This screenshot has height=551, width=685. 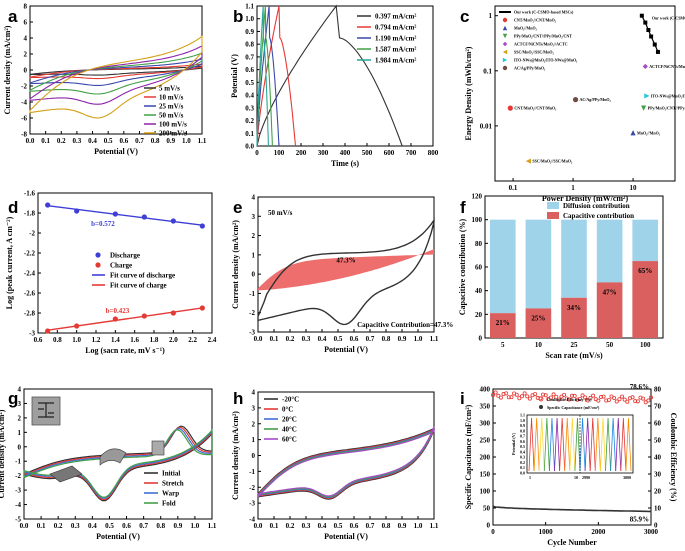 I want to click on y-tick-label-e: -3, so click(x=252, y=333).